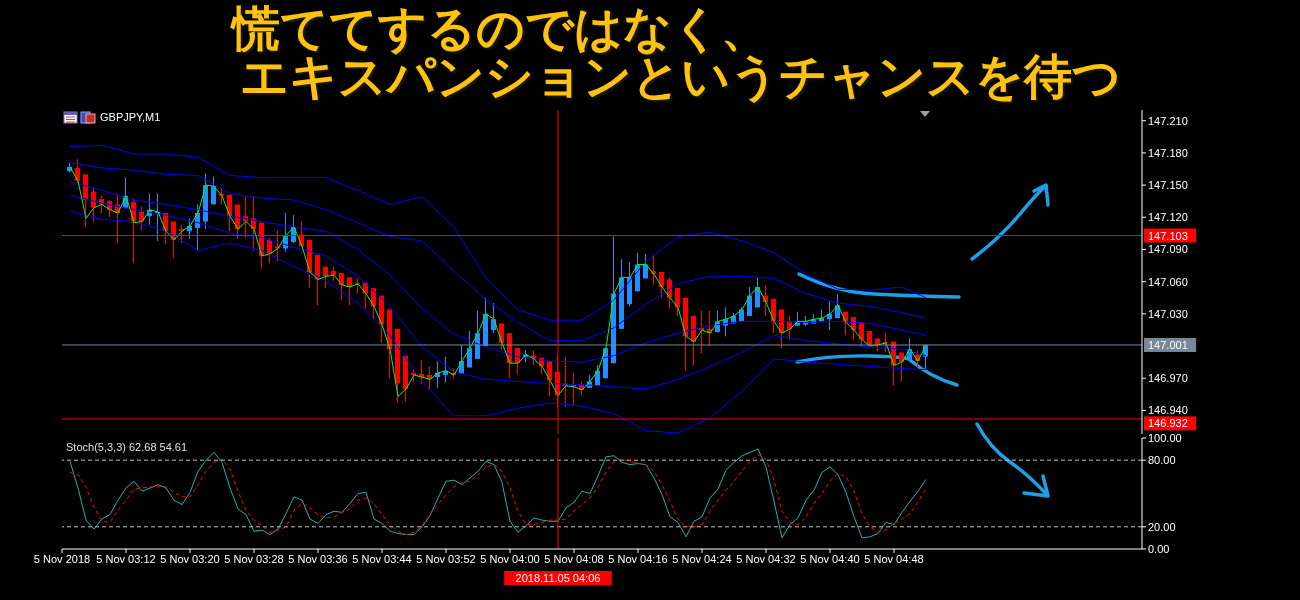 This screenshot has height=600, width=1300. I want to click on y-tick-label: 0.00, so click(1159, 548).